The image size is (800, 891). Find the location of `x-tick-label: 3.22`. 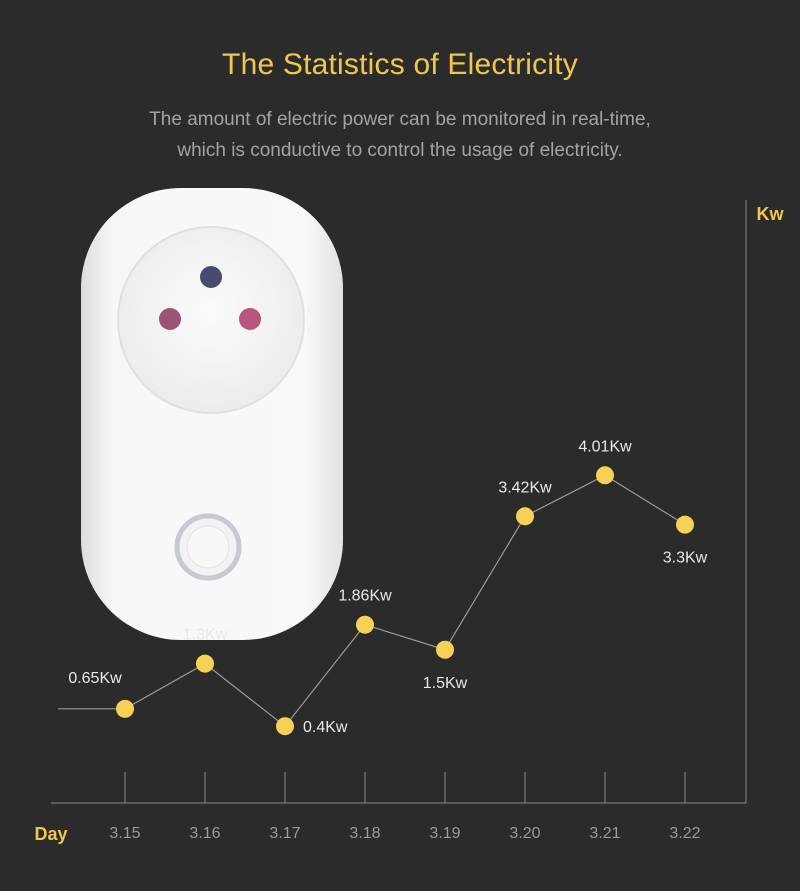

x-tick-label: 3.22 is located at coordinates (684, 833).